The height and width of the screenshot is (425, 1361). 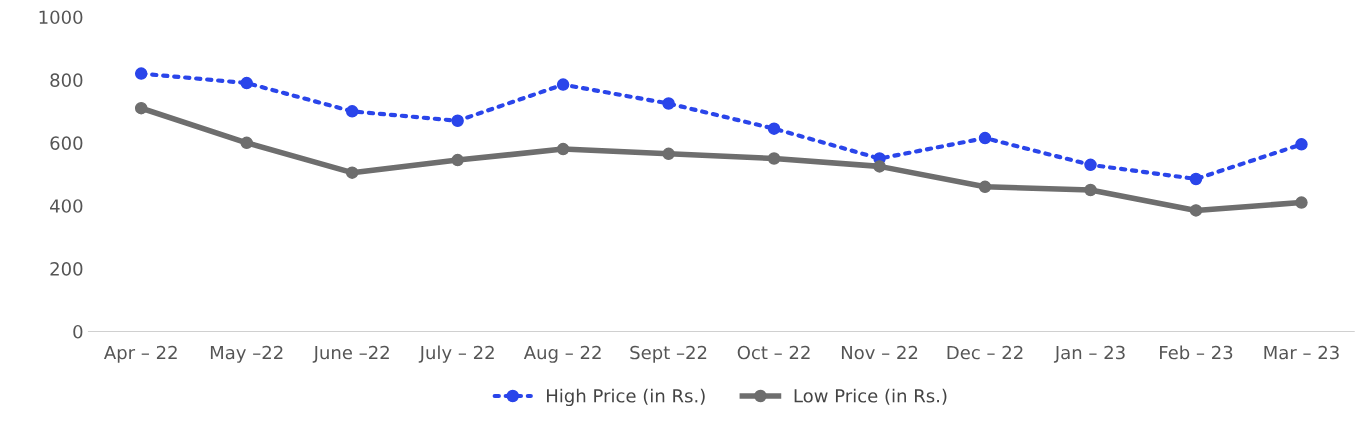 What do you see at coordinates (985, 352) in the screenshot?
I see `x-tick-label: Dec – 22` at bounding box center [985, 352].